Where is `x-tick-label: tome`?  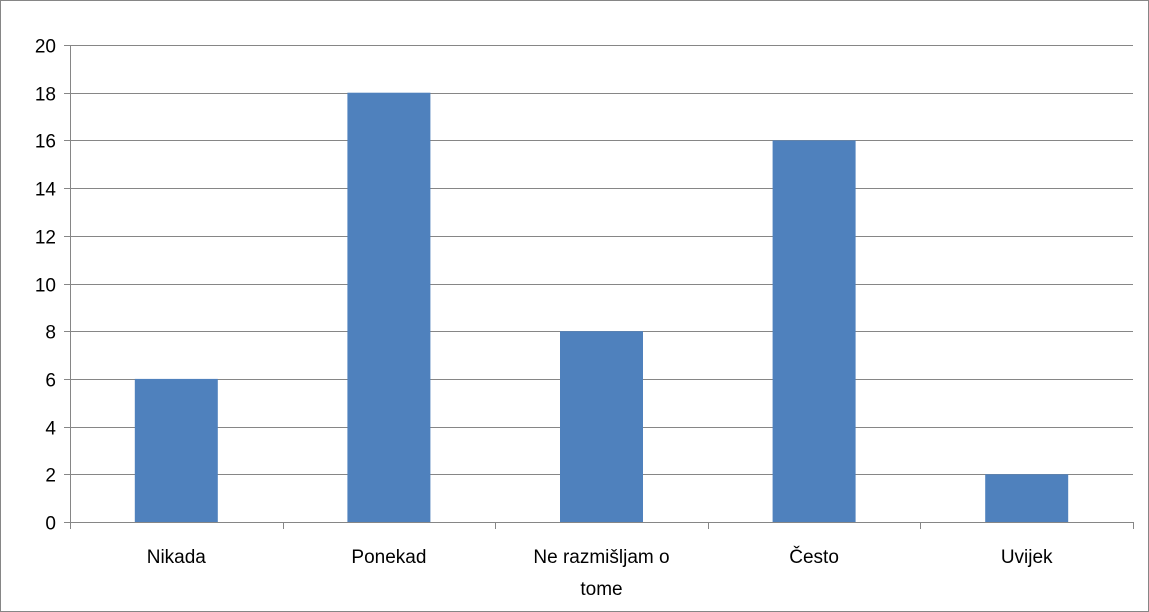
x-tick-label: tome is located at coordinates (601, 589).